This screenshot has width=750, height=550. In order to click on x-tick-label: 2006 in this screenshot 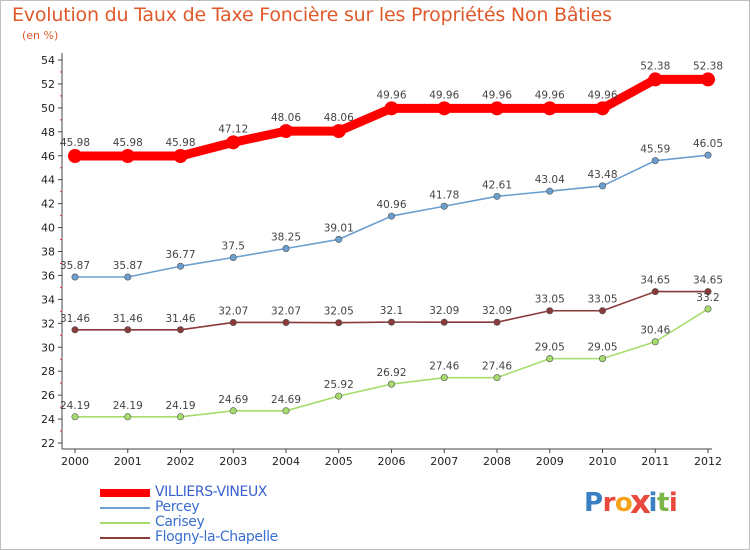, I will do `click(392, 461)`.